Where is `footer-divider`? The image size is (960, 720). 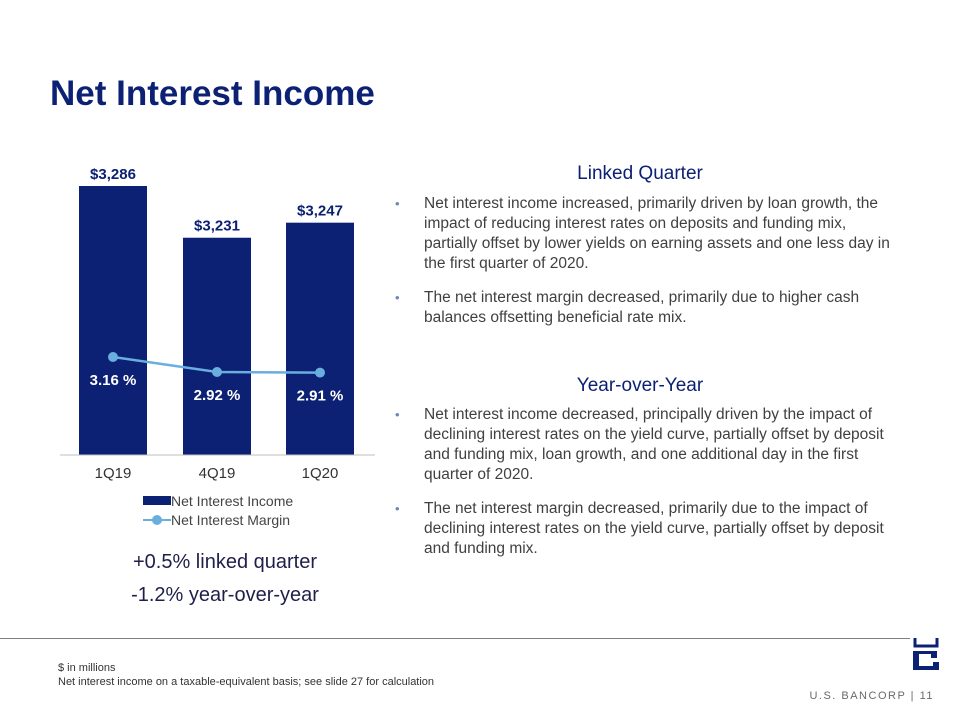 footer-divider is located at coordinates (455, 638).